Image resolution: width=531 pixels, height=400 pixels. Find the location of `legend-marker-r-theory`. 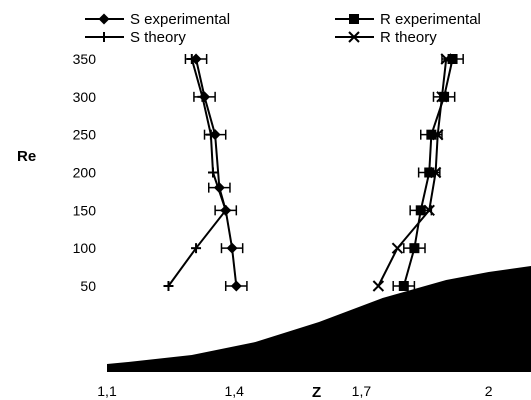

legend-marker-r-theory is located at coordinates (354, 37).